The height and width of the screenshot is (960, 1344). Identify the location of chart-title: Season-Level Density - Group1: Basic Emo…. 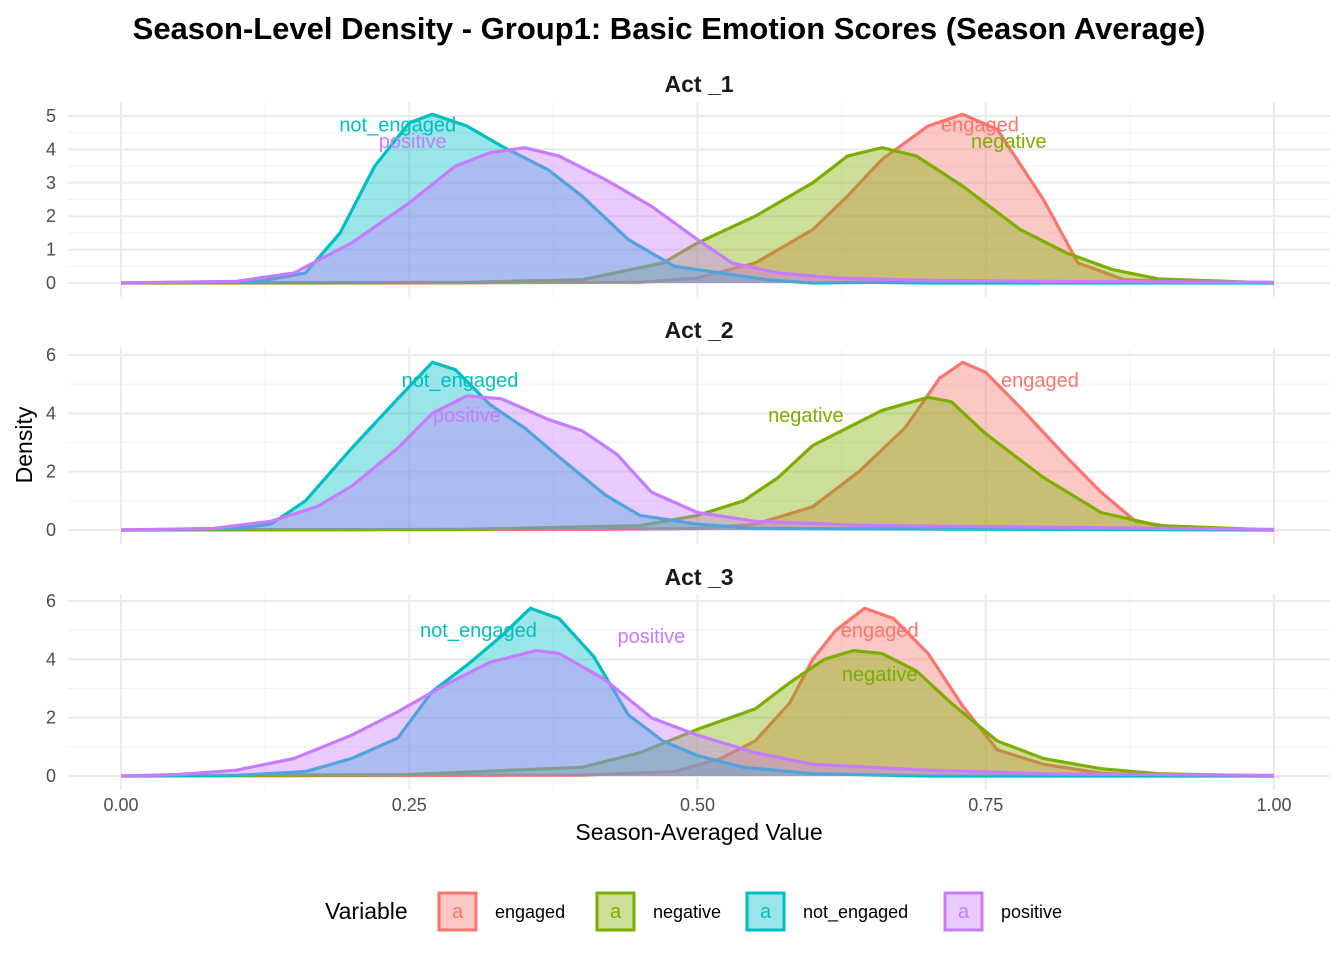
(669, 28).